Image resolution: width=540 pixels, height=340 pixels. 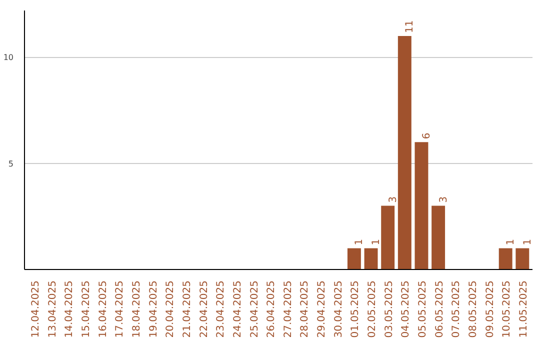 What do you see at coordinates (204, 309) in the screenshot?
I see `x-tick-label: 22.04.2025` at bounding box center [204, 309].